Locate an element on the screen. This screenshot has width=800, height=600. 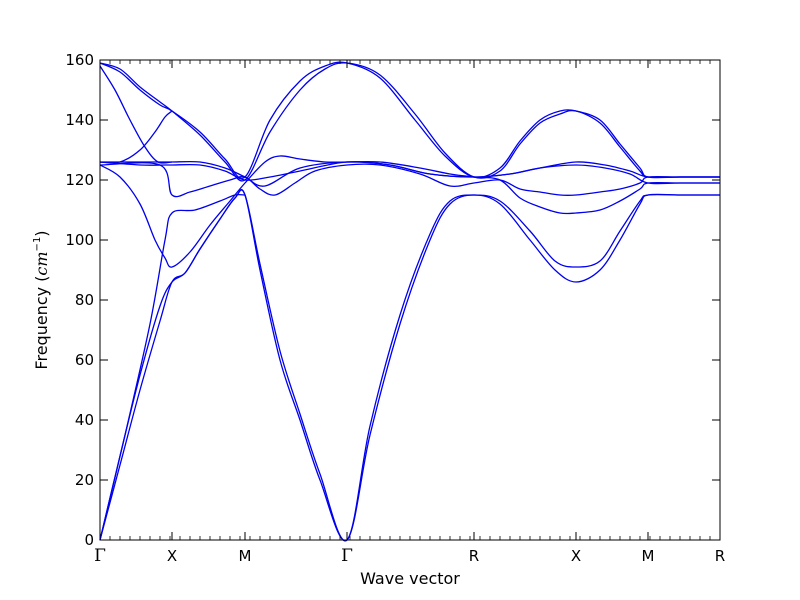
y-tick-label: 100 is located at coordinates (79, 240).